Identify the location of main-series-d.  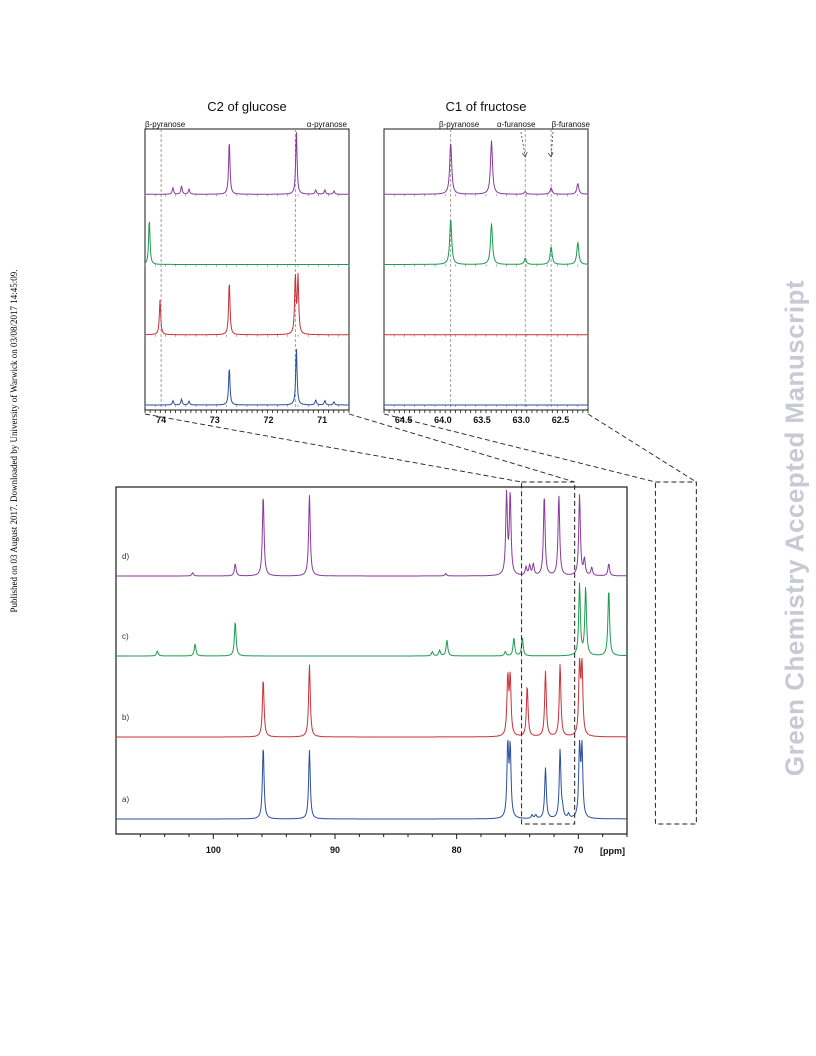
(371, 533).